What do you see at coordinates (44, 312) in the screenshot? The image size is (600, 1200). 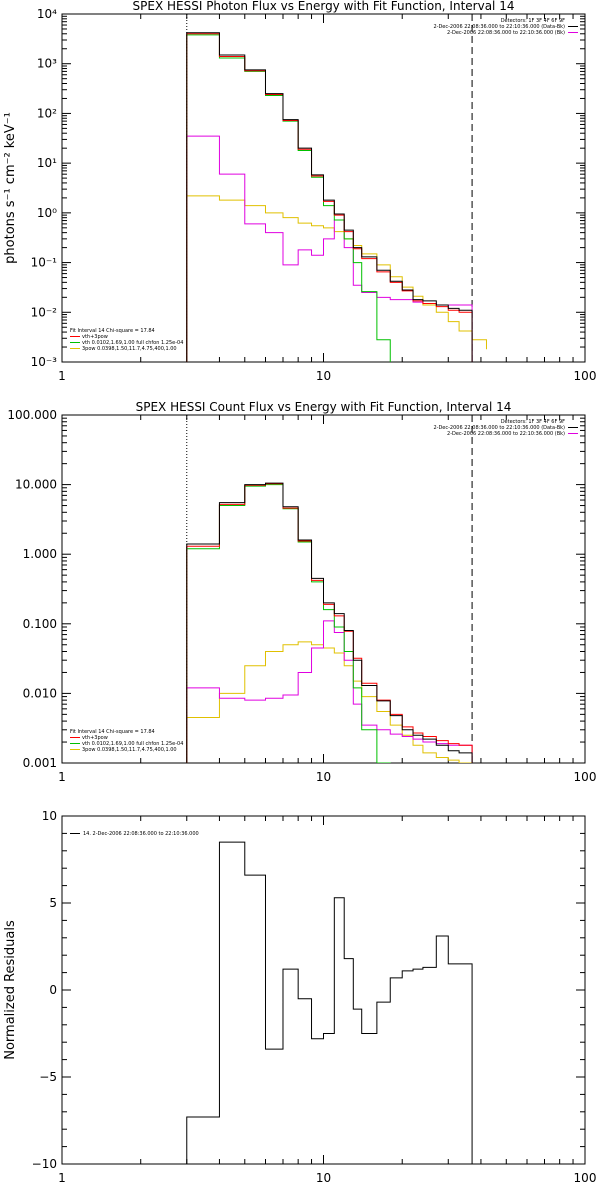 I see `y-tick-label: 10⁻²` at bounding box center [44, 312].